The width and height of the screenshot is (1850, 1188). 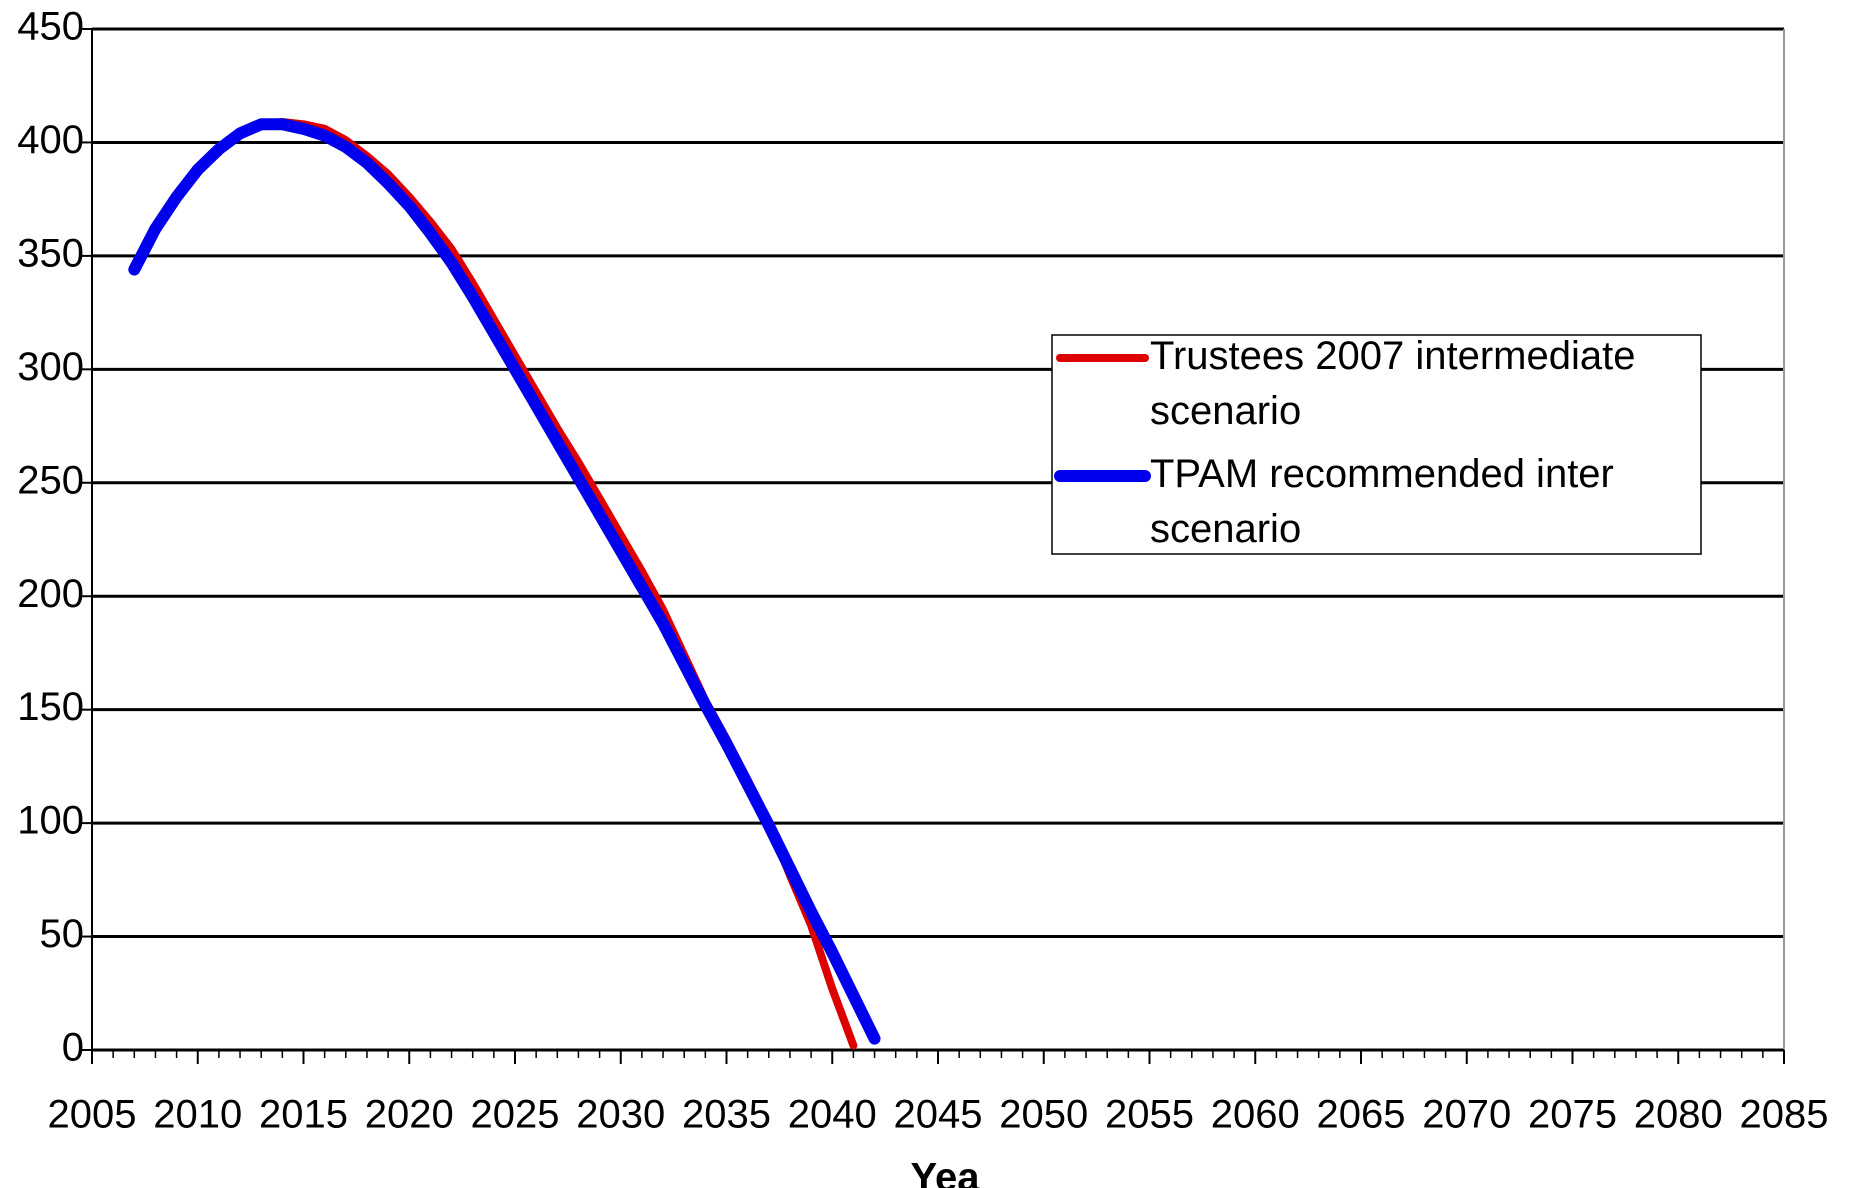 What do you see at coordinates (726, 1115) in the screenshot?
I see `x-tick-label: 2035` at bounding box center [726, 1115].